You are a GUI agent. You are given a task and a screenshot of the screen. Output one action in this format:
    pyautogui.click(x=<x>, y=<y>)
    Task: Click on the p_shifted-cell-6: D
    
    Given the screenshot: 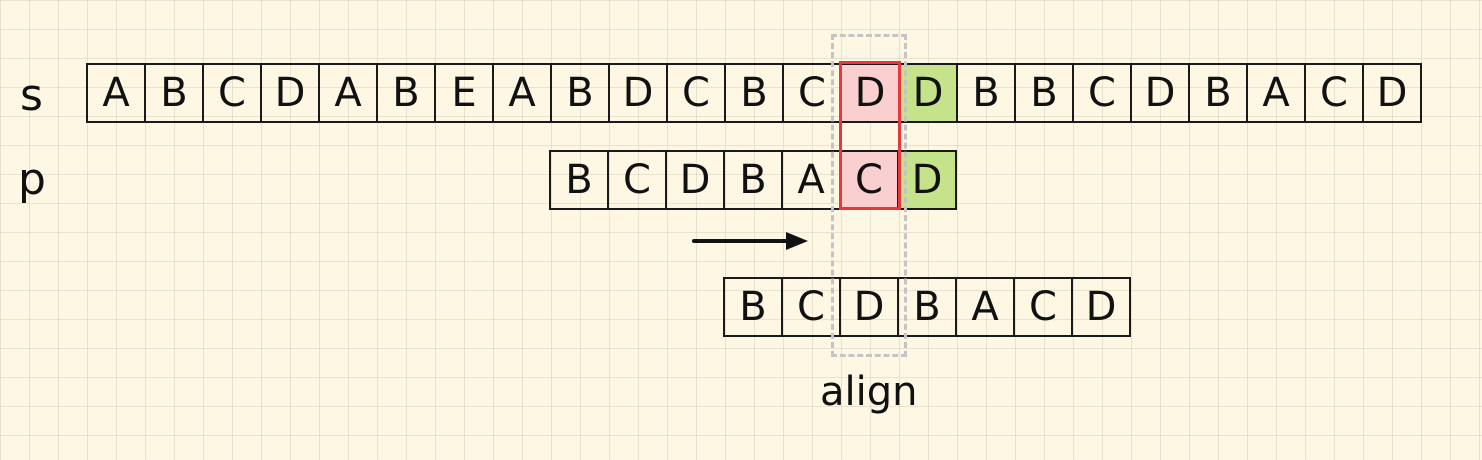 What is the action you would take?
    pyautogui.click(x=1102, y=307)
    